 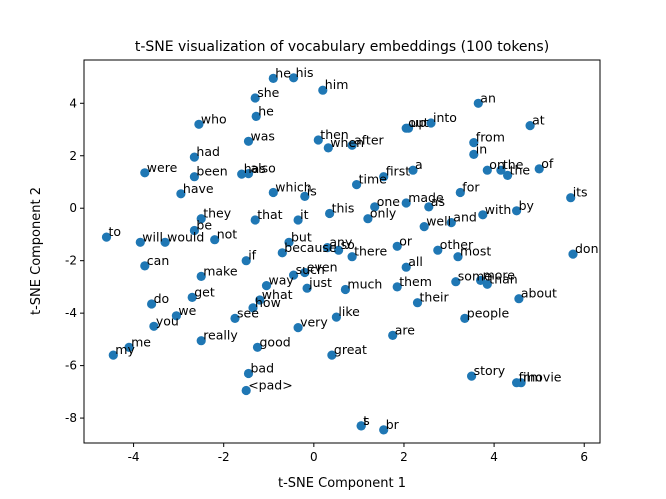 I want to click on data-point-label: a, so click(x=419, y=164).